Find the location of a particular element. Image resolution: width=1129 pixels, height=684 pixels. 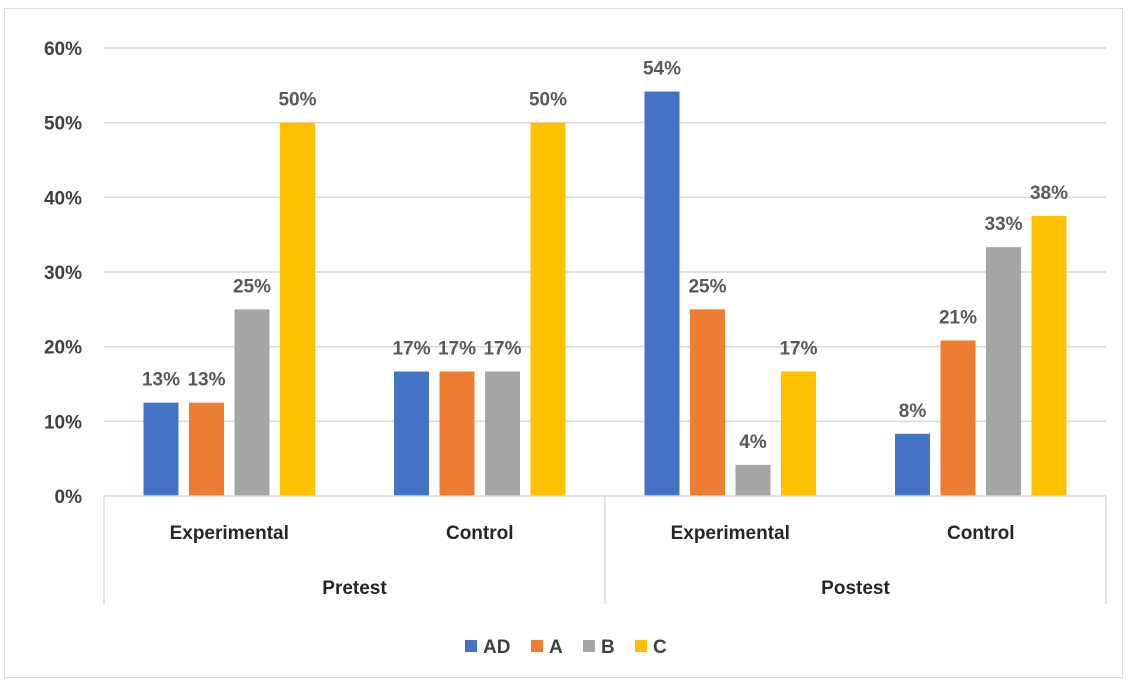

data-label: 4% is located at coordinates (753, 442).